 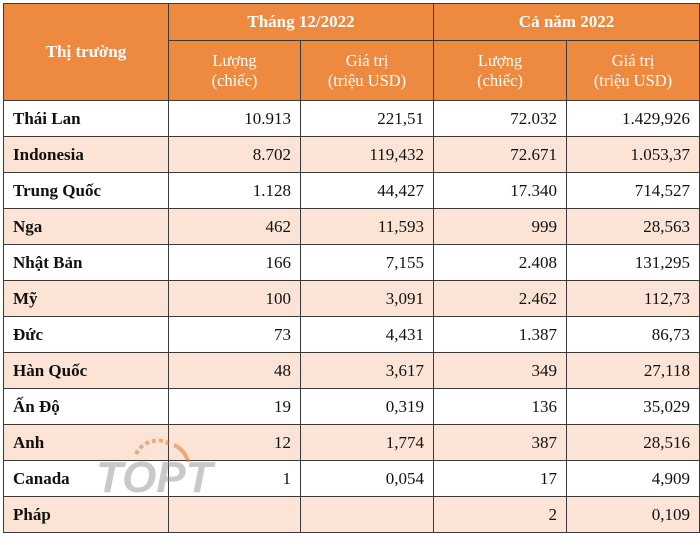 What do you see at coordinates (500, 370) in the screenshot?
I see `year-qty: 349` at bounding box center [500, 370].